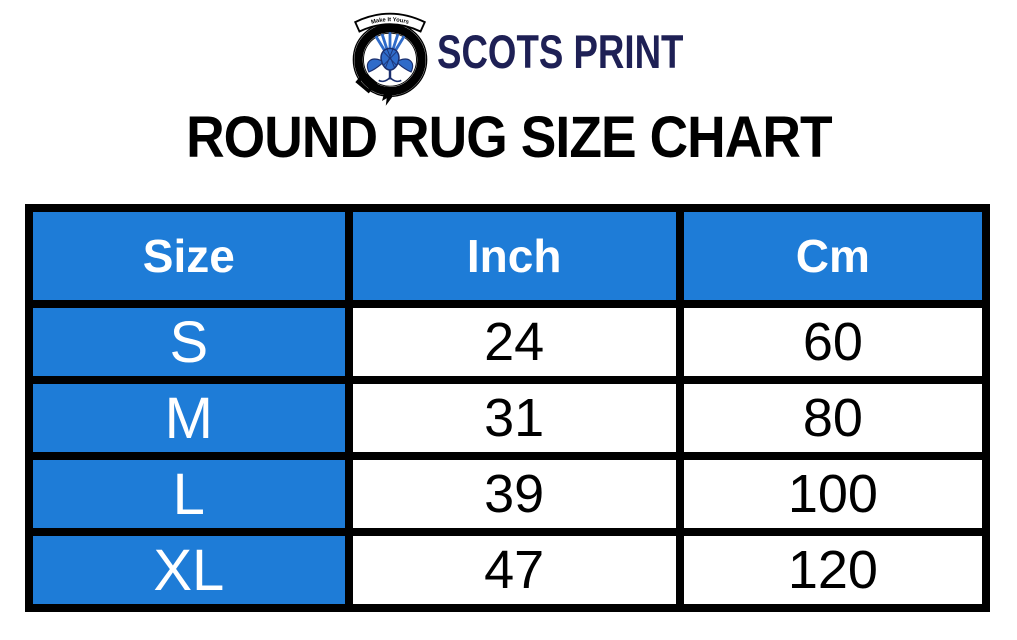 The image size is (1017, 640). What do you see at coordinates (833, 256) in the screenshot?
I see `column-header-cm: Cm` at bounding box center [833, 256].